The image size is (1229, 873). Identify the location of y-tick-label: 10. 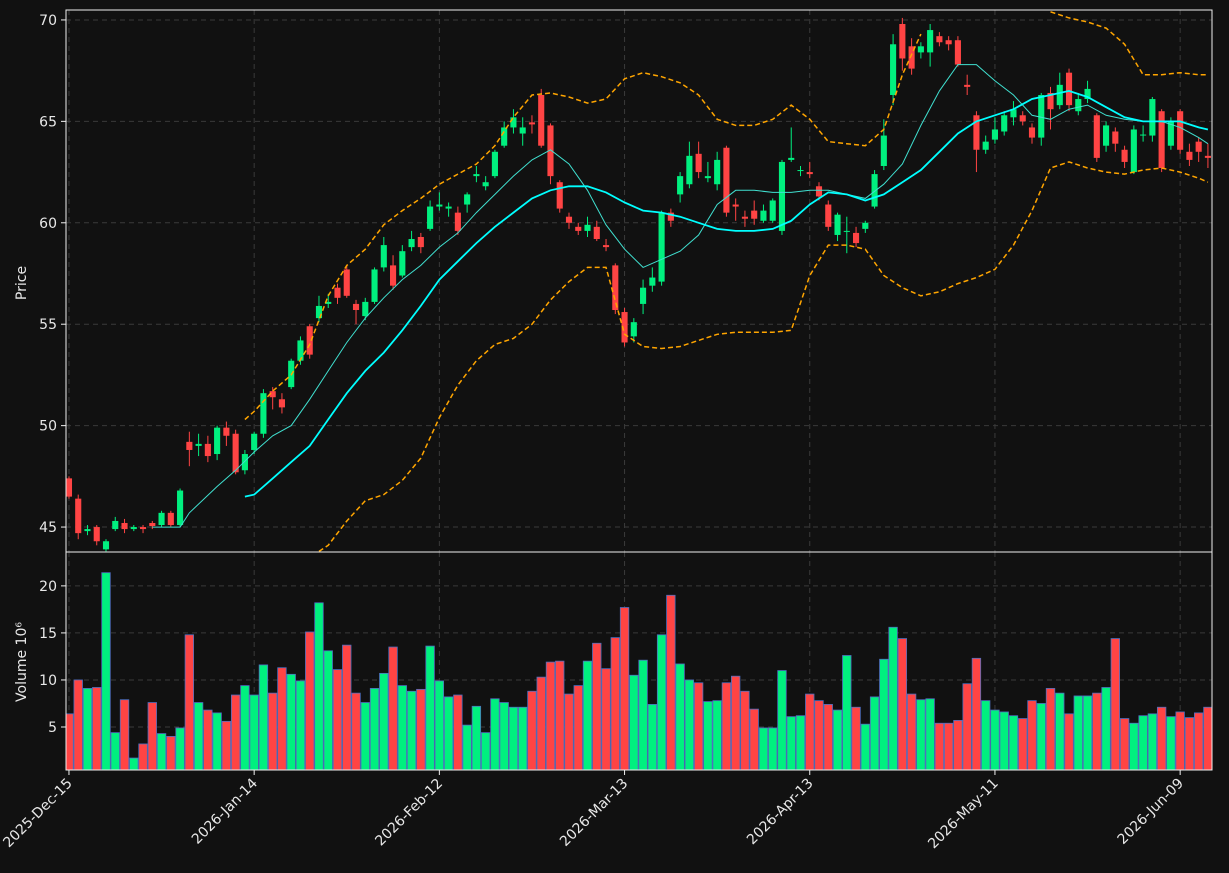
(48, 681).